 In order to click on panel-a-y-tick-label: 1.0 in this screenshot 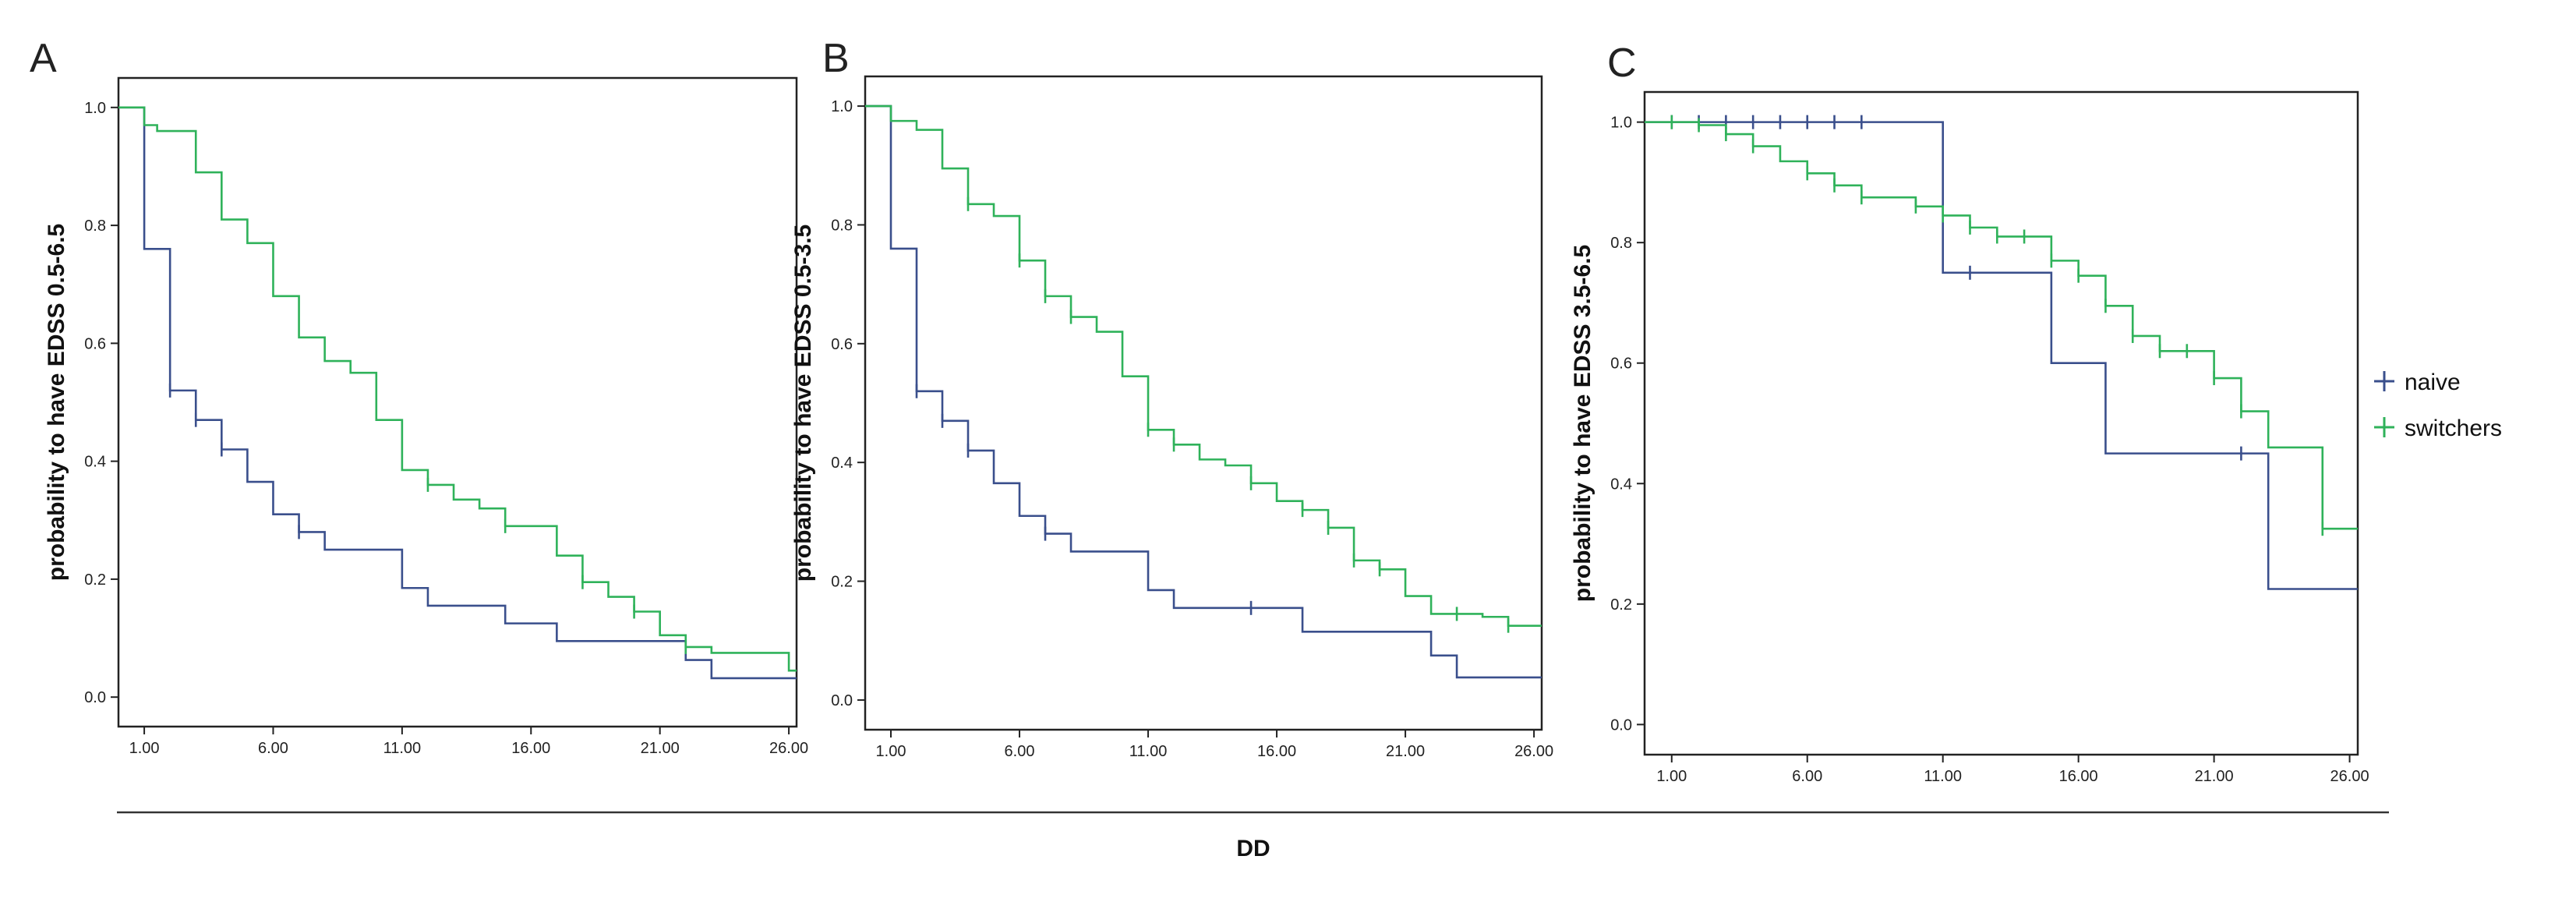, I will do `click(95, 108)`.